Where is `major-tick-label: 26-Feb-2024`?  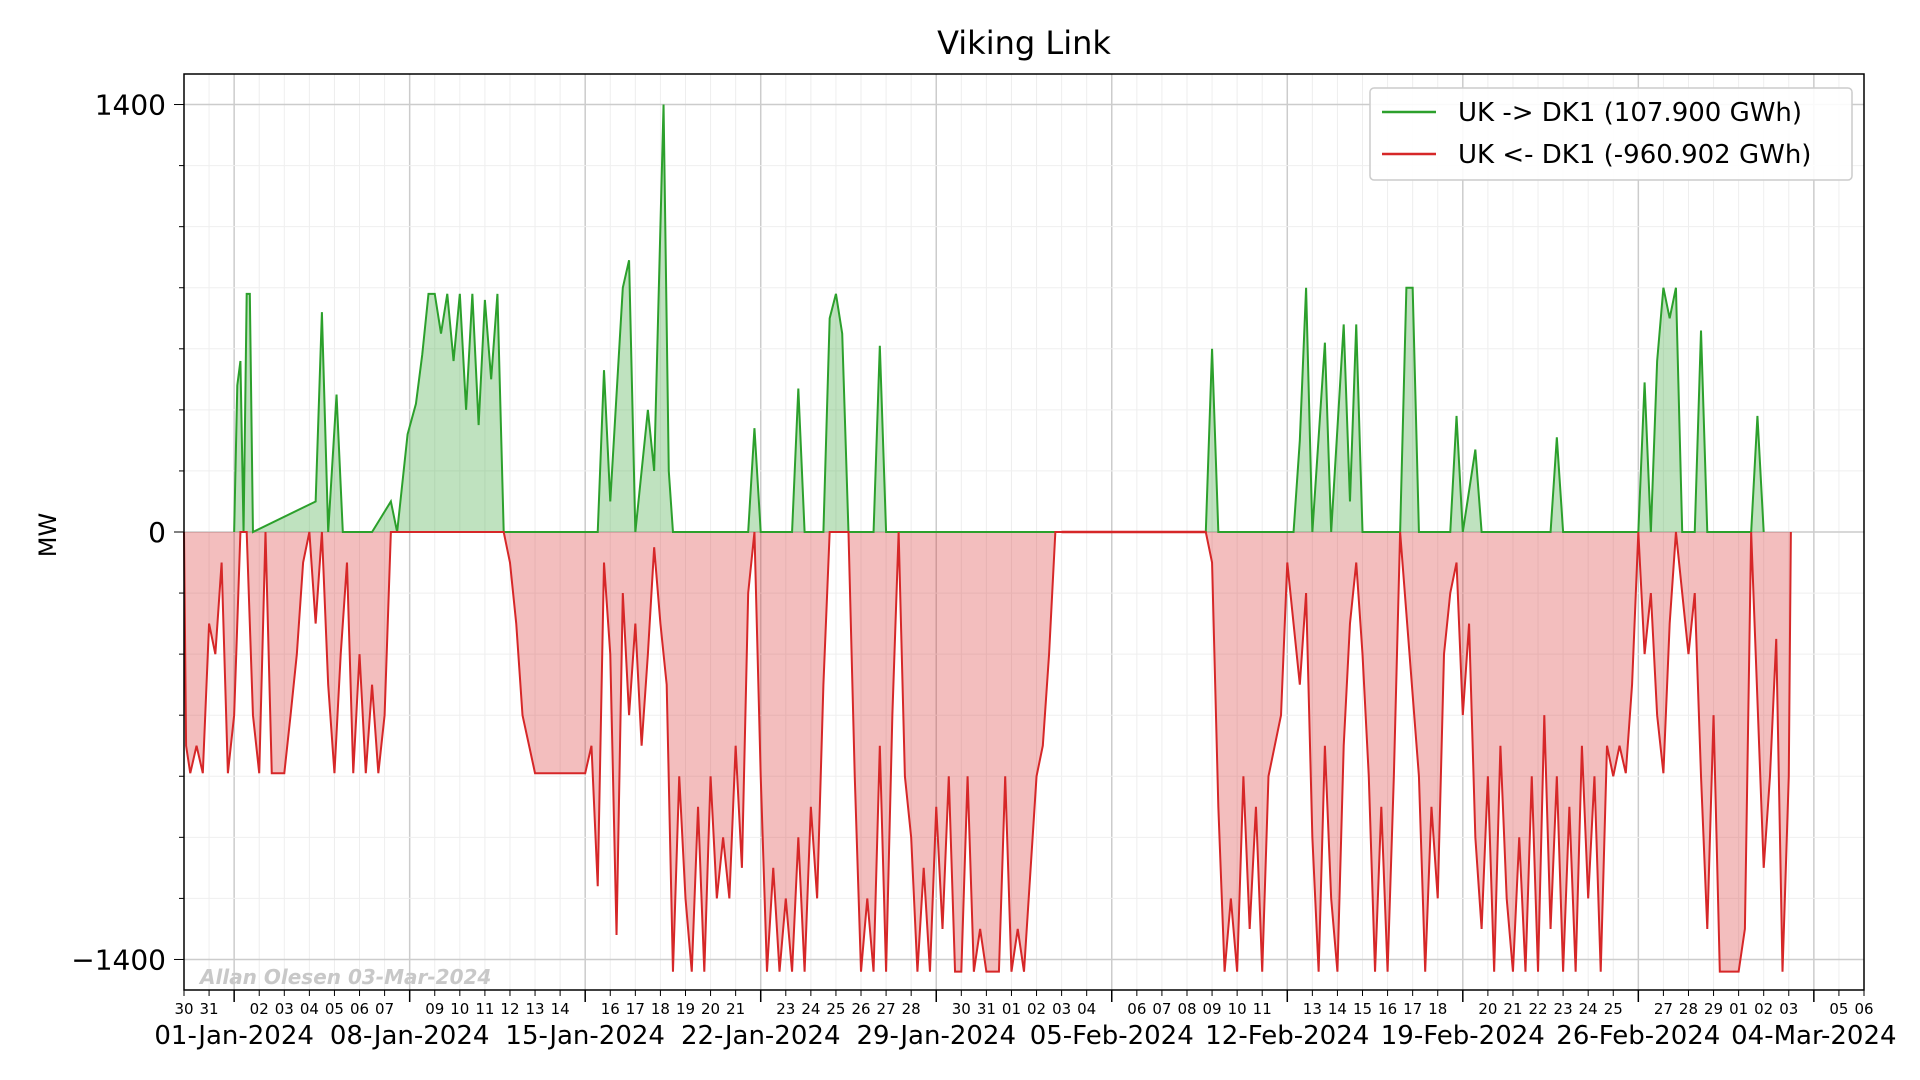 major-tick-label: 26-Feb-2024 is located at coordinates (1638, 1036).